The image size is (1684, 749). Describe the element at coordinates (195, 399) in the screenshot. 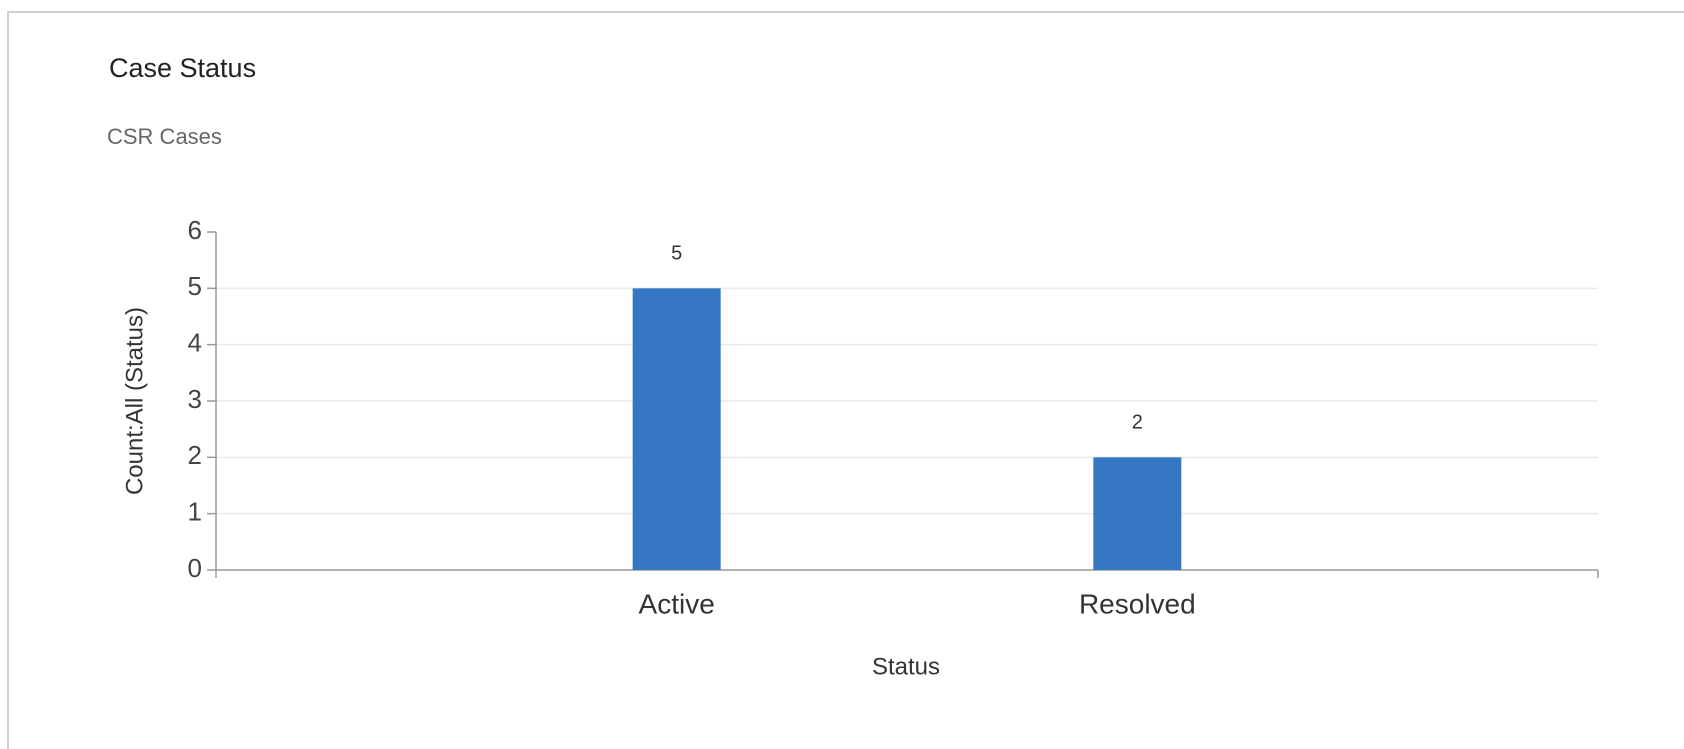

I see `y-tick-label: 3` at that location.